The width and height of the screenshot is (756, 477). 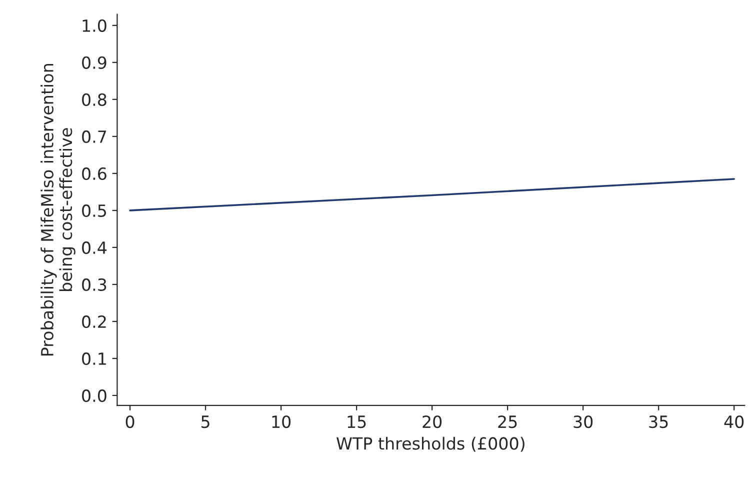 What do you see at coordinates (357, 422) in the screenshot?
I see `x-tick-label: 15` at bounding box center [357, 422].